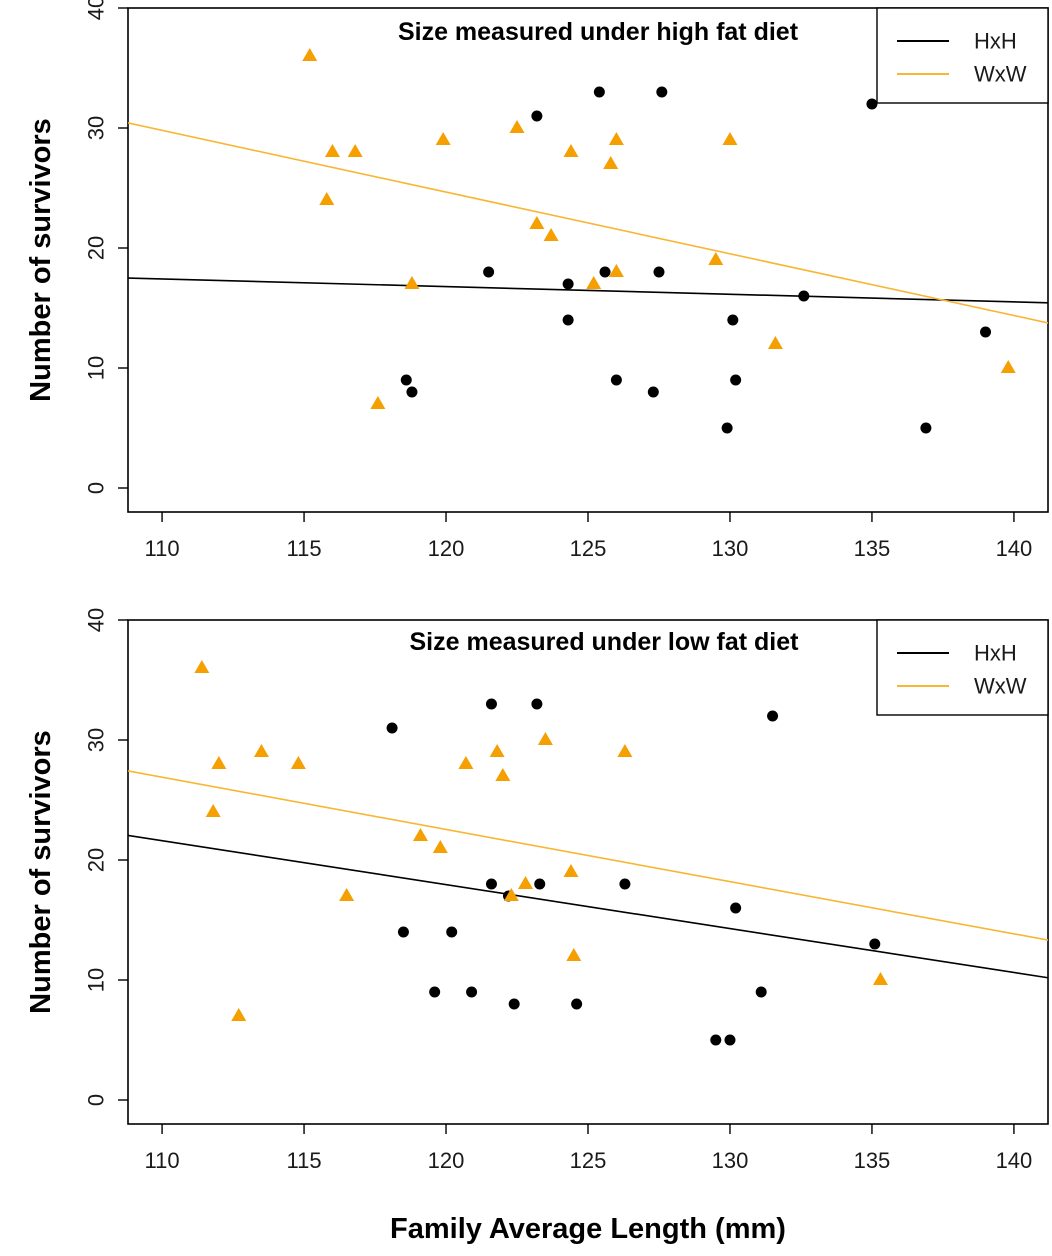 The height and width of the screenshot is (1256, 1052). Describe the element at coordinates (605, 642) in the screenshot. I see `chart-title: Size measured under low fat diet` at that location.